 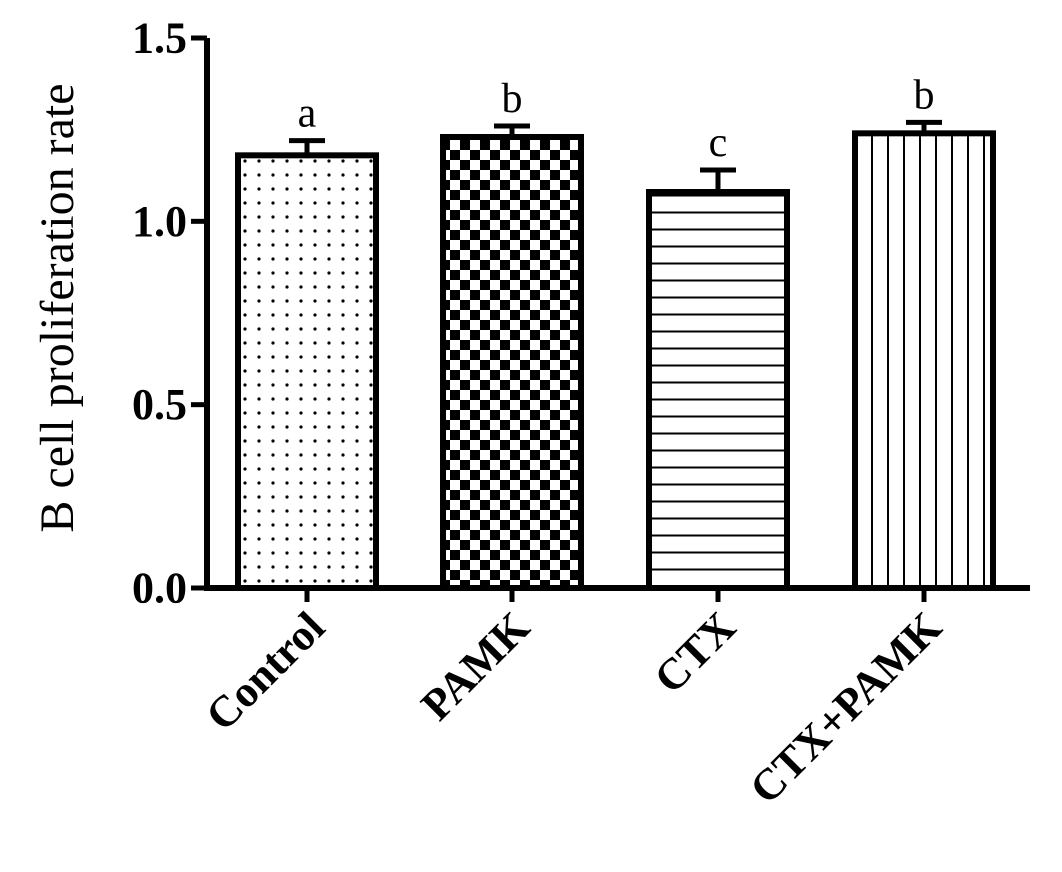 I want to click on x-tick-label: Control, so click(x=265, y=671).